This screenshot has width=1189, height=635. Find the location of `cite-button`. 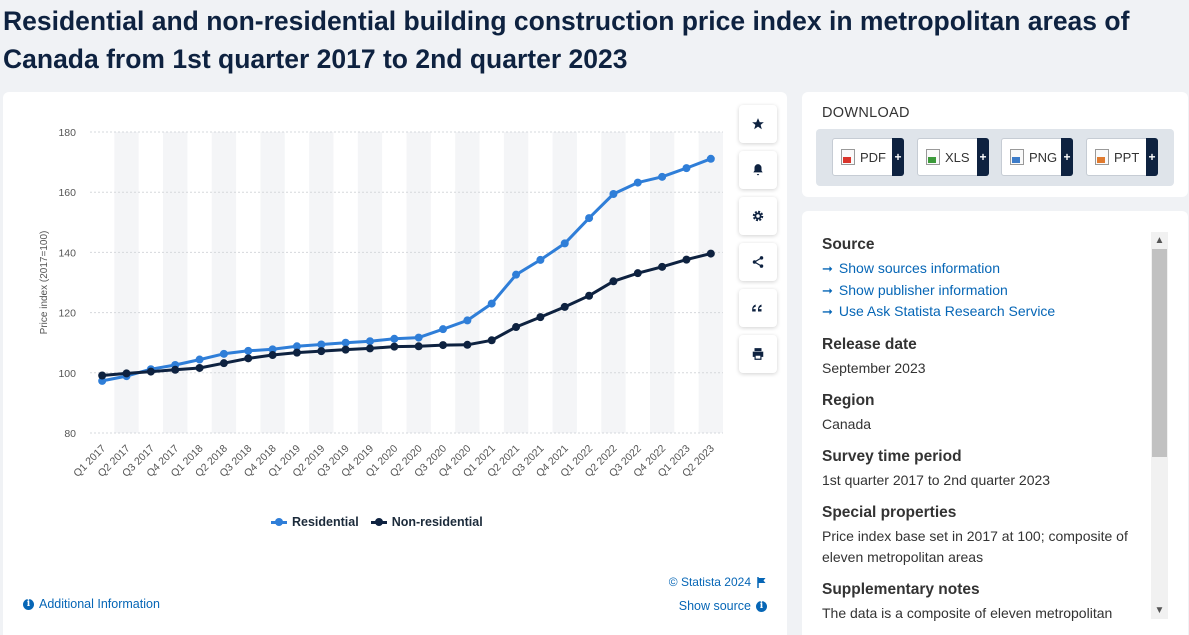

cite-button is located at coordinates (758, 308).